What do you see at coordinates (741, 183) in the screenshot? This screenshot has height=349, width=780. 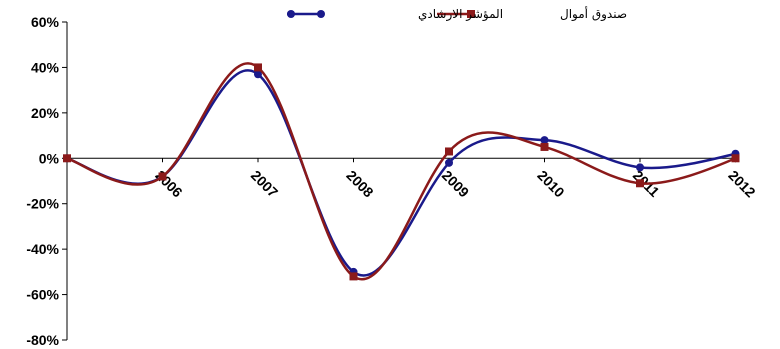 I see `x-tick-label: 2012` at bounding box center [741, 183].